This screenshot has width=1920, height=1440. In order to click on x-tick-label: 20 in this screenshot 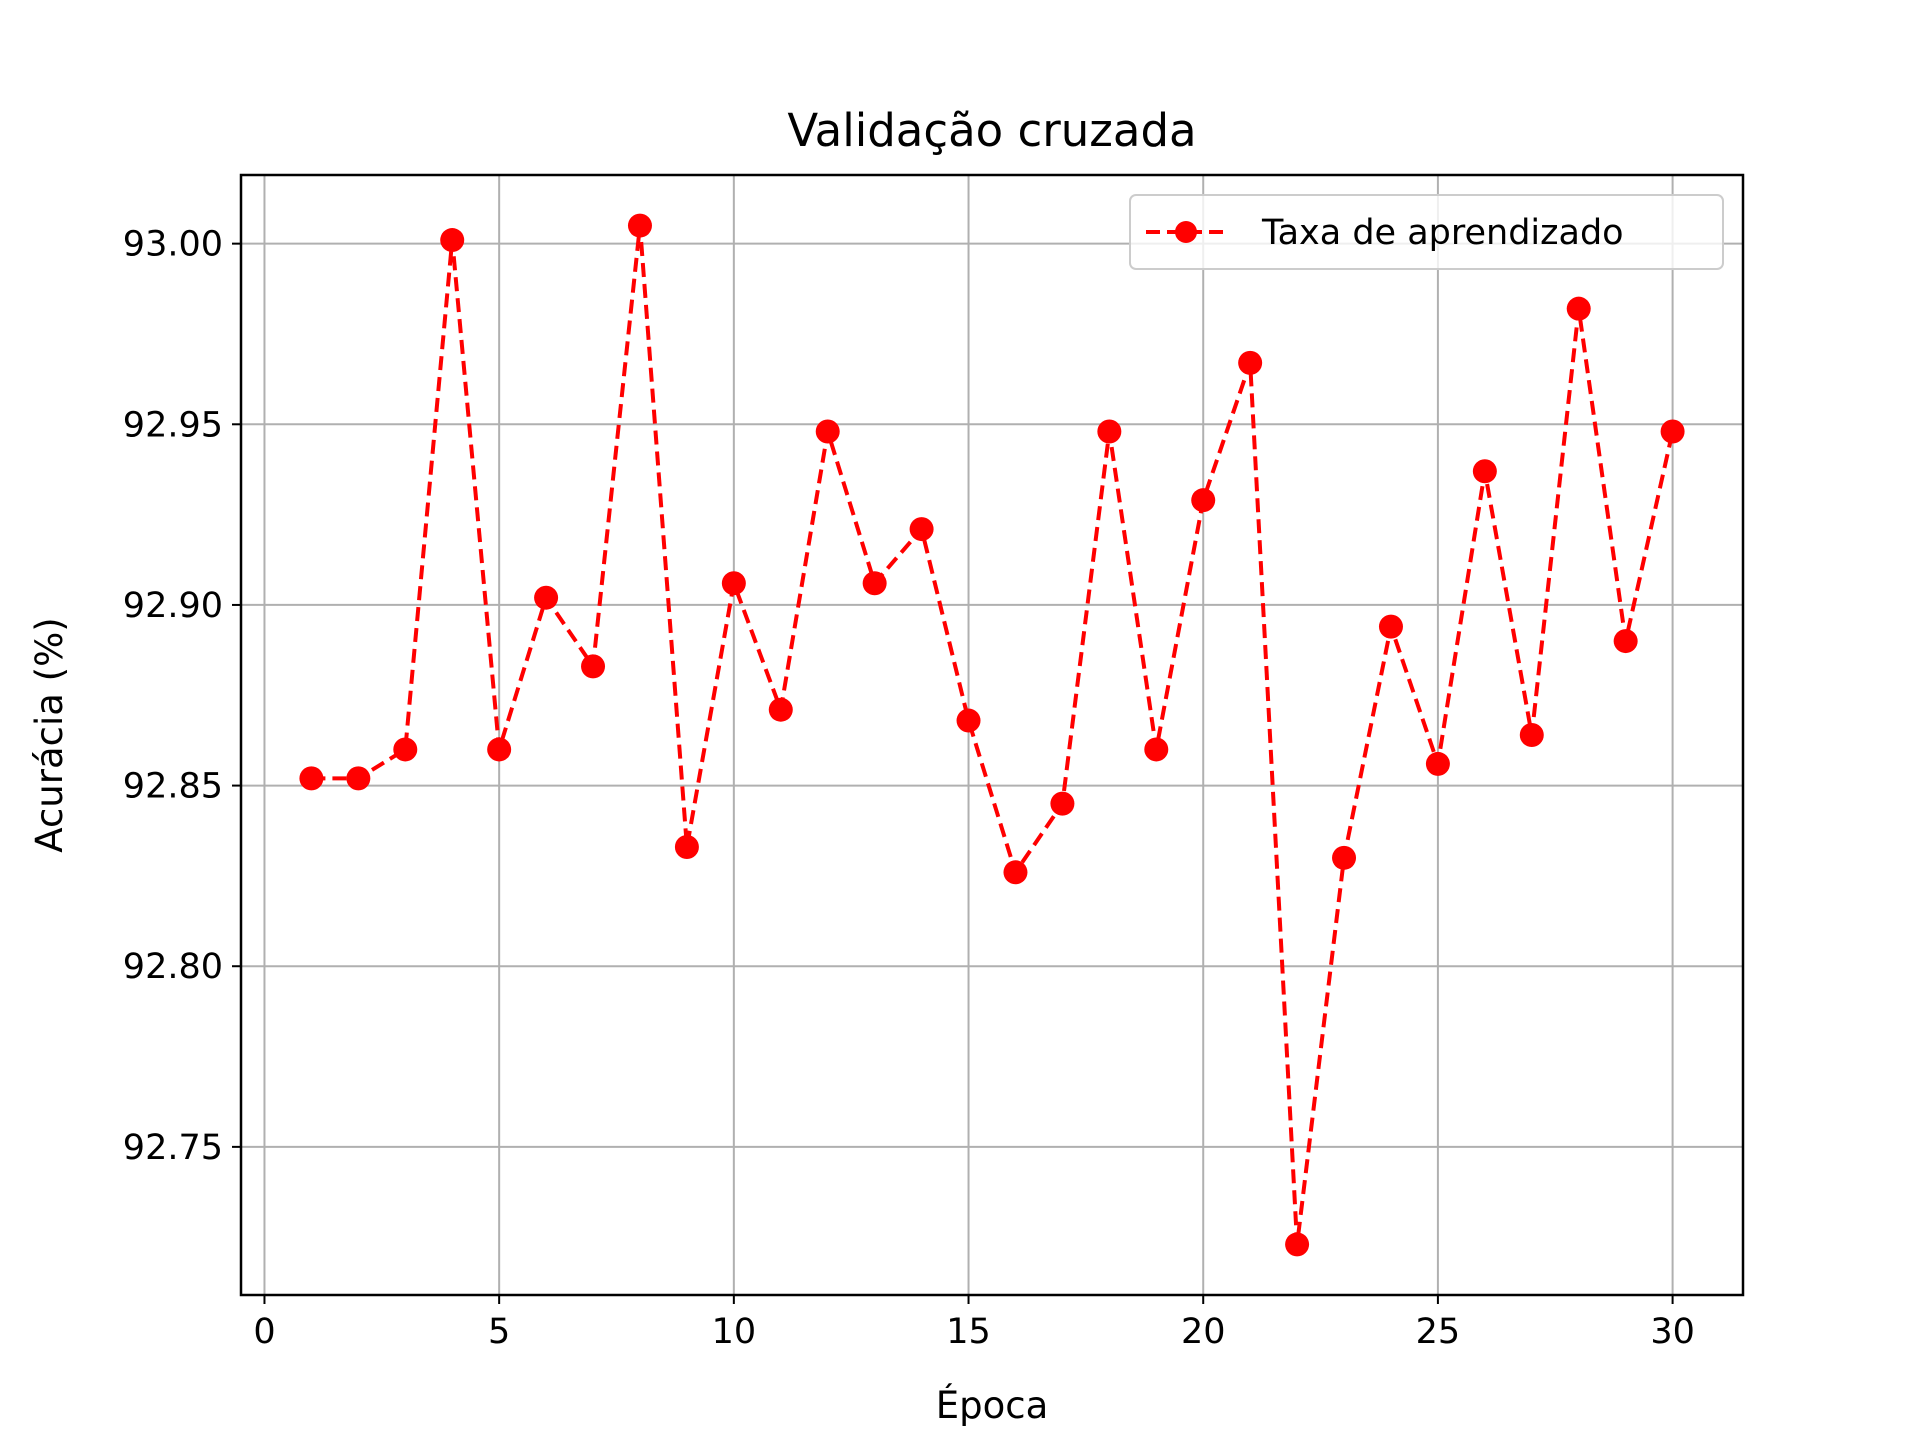, I will do `click(1203, 1332)`.